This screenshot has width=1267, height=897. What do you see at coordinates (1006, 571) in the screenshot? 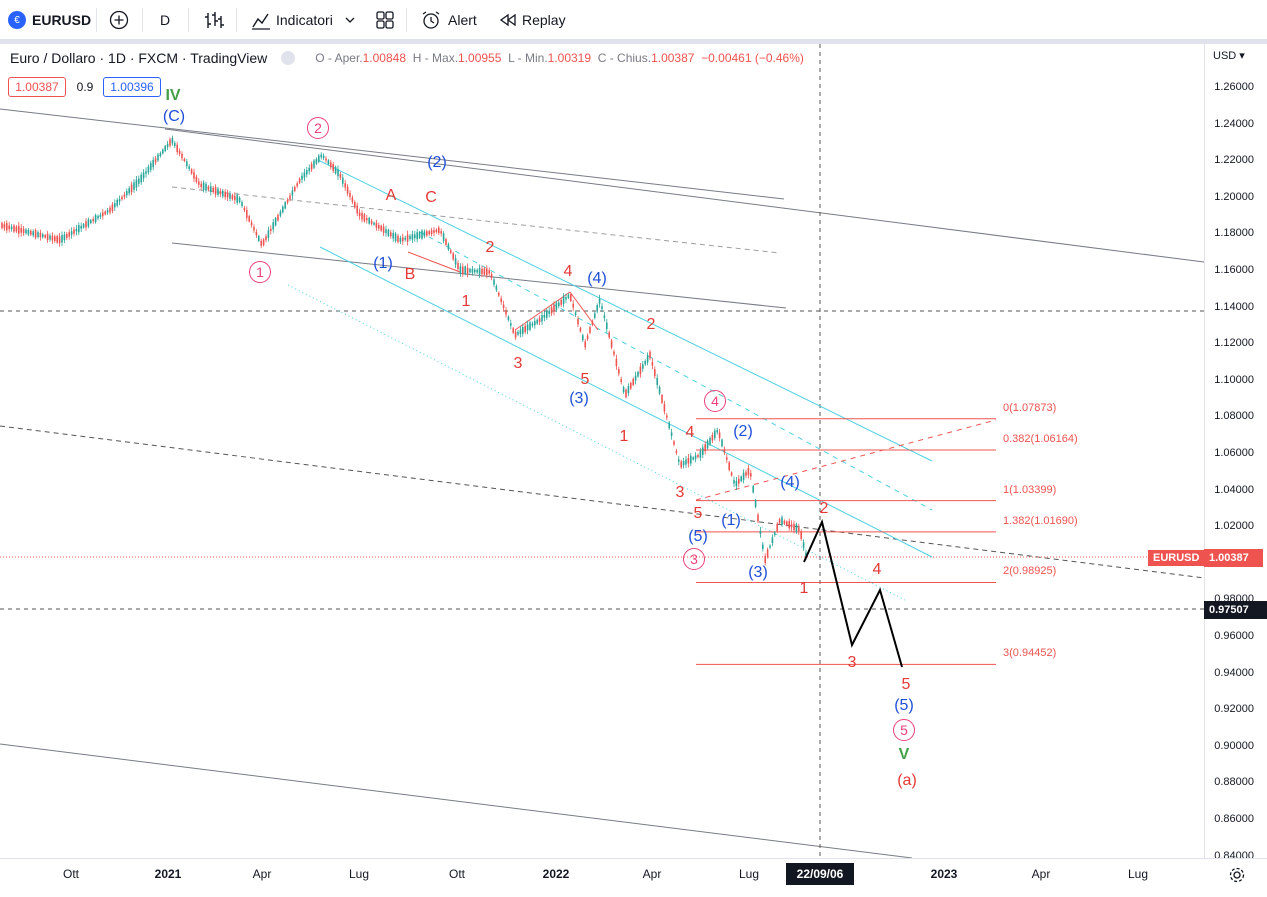
I see `fib-ratio: 2` at bounding box center [1006, 571].